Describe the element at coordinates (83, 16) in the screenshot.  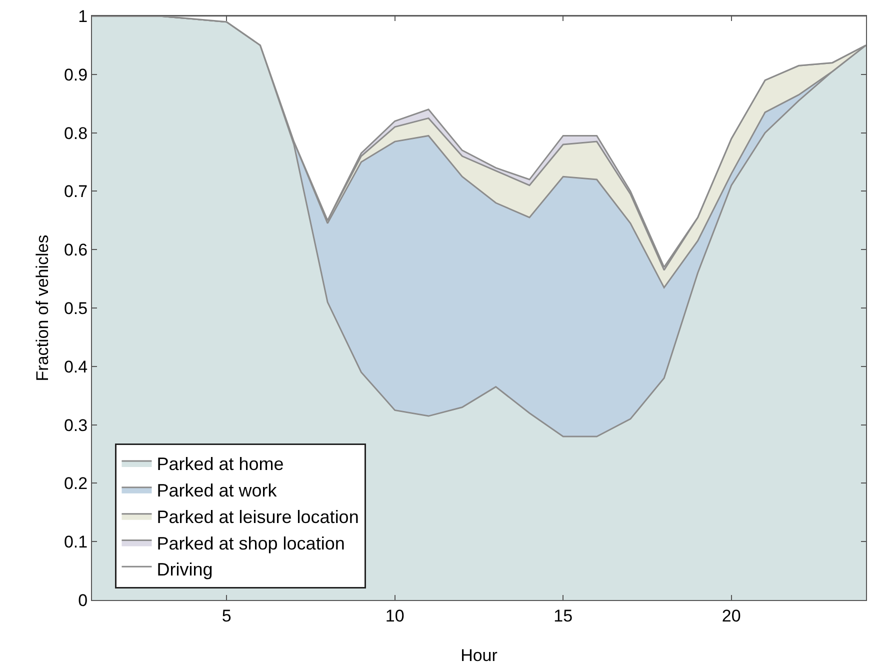
I see `y-tick-label: 1` at that location.